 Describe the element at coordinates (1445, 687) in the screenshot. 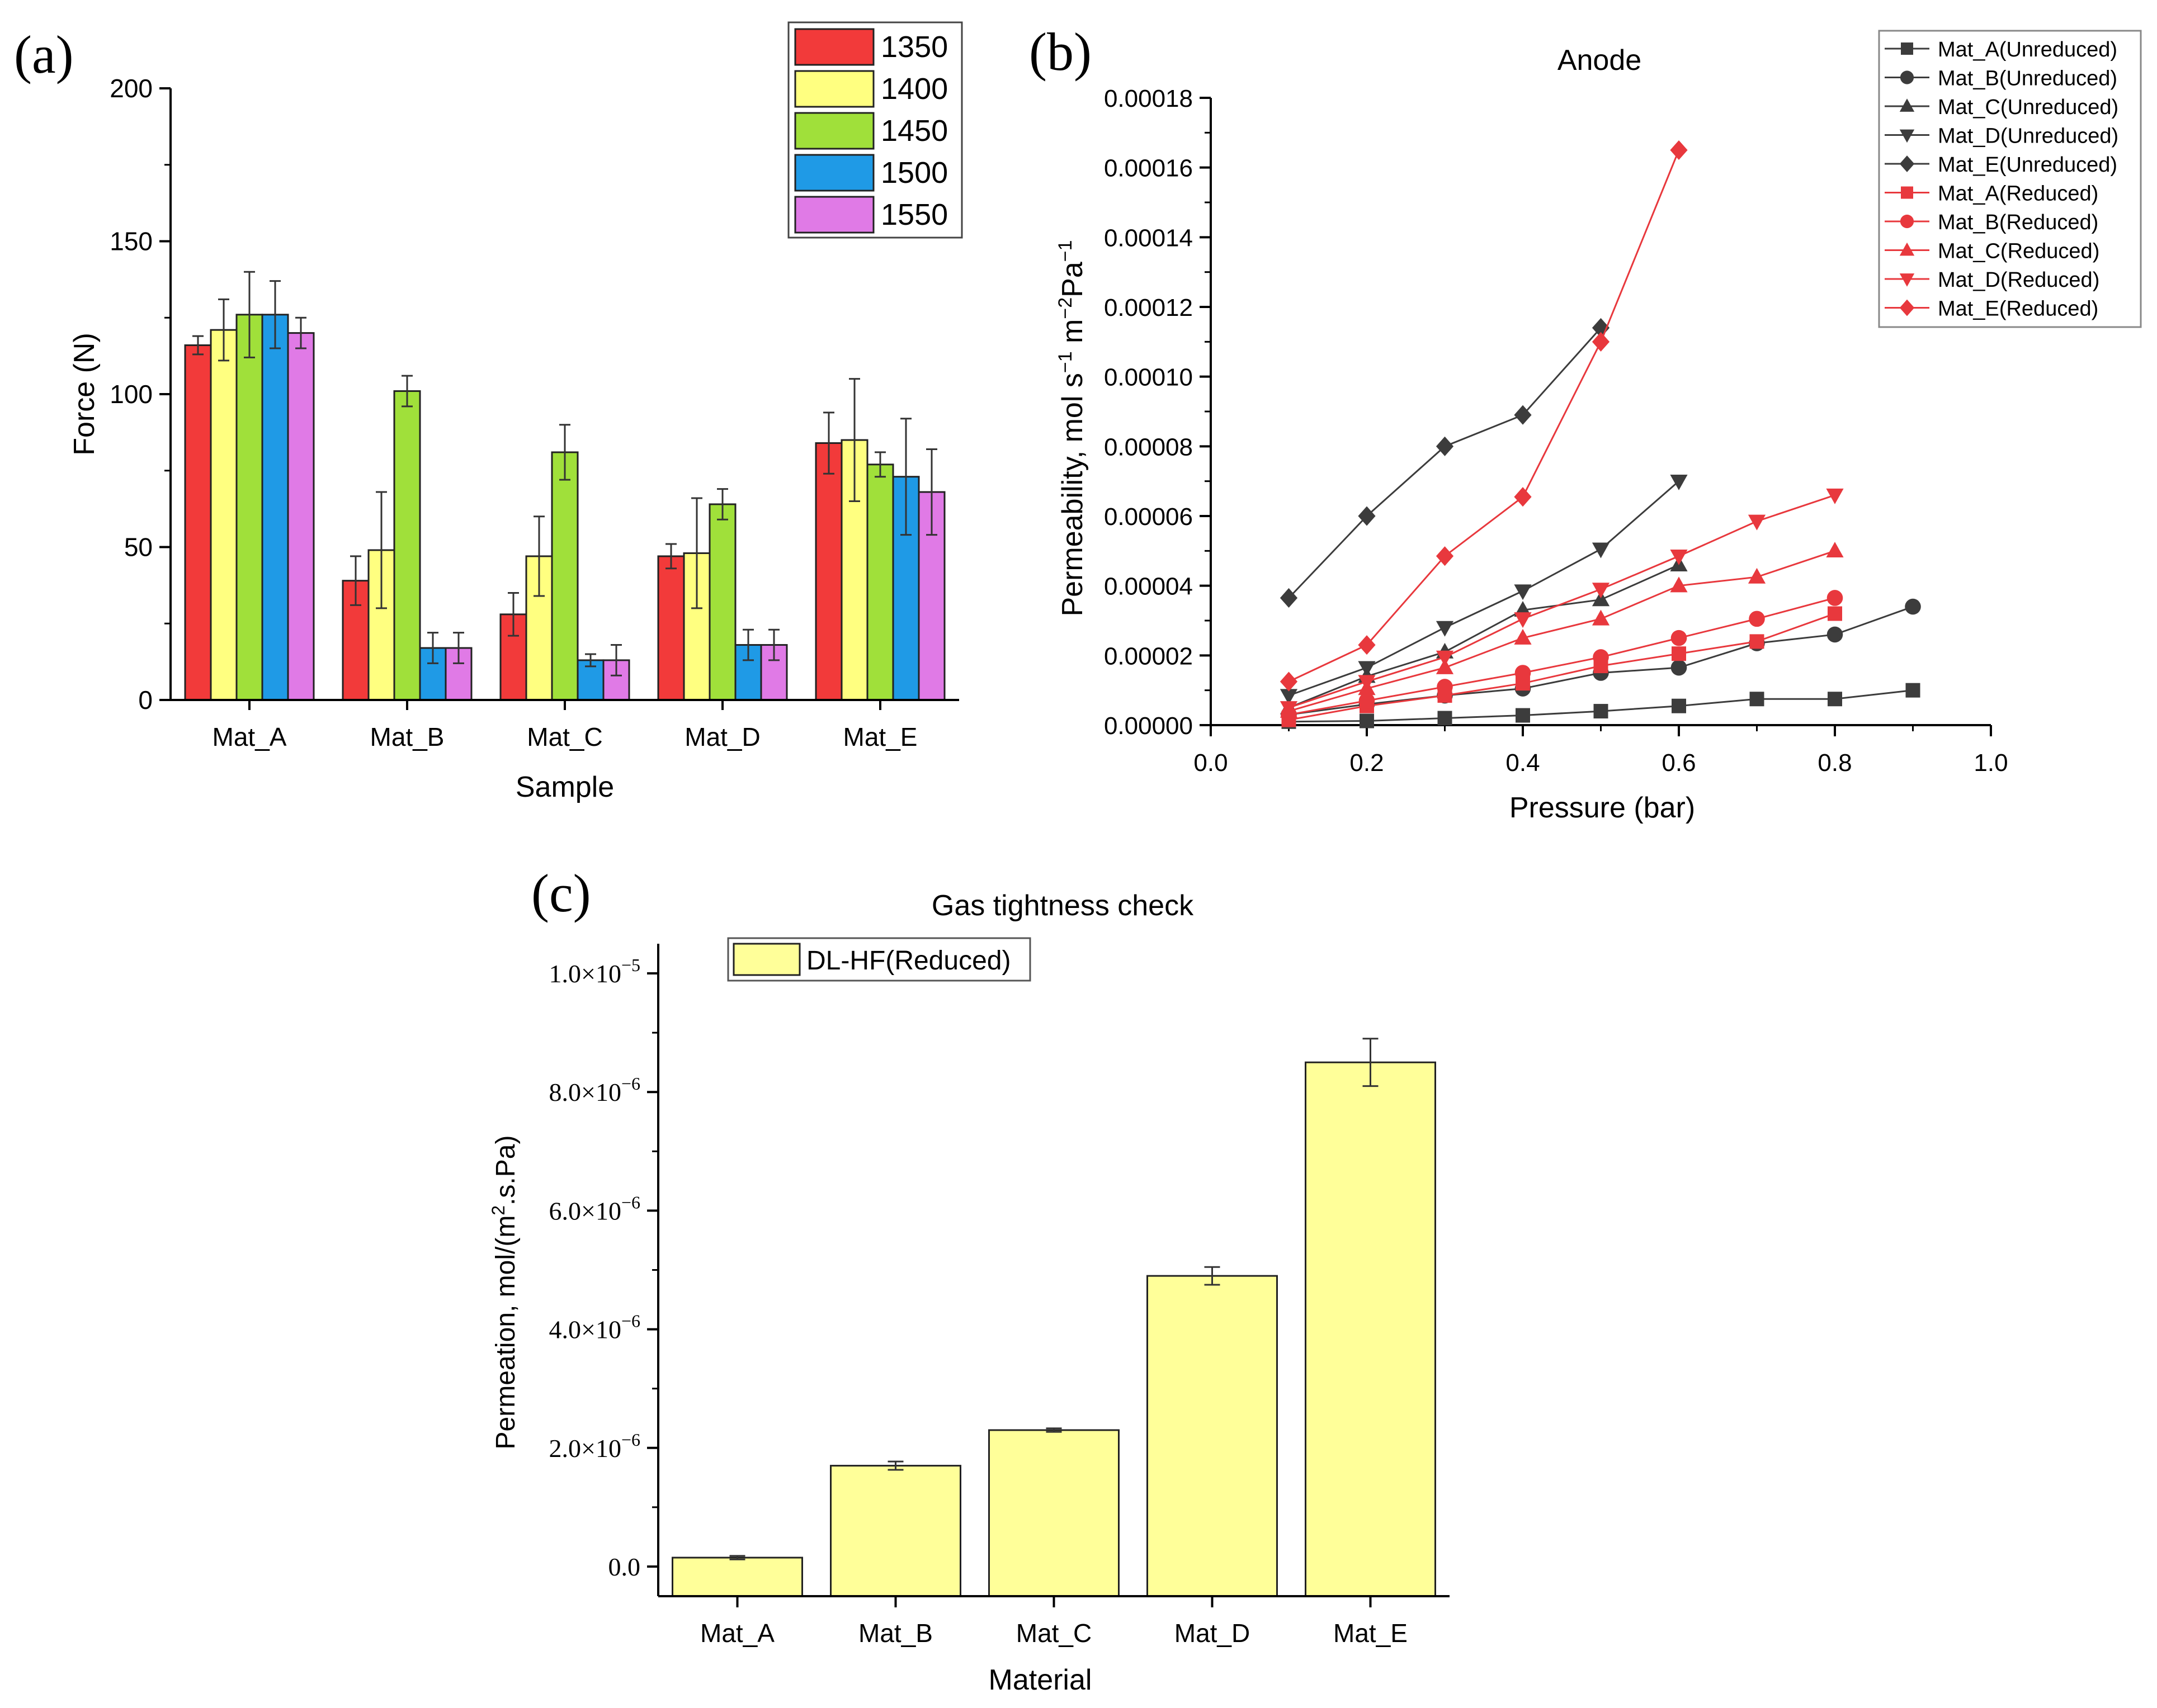

I see `point-b-Mat_B(Reduced)-2` at that location.